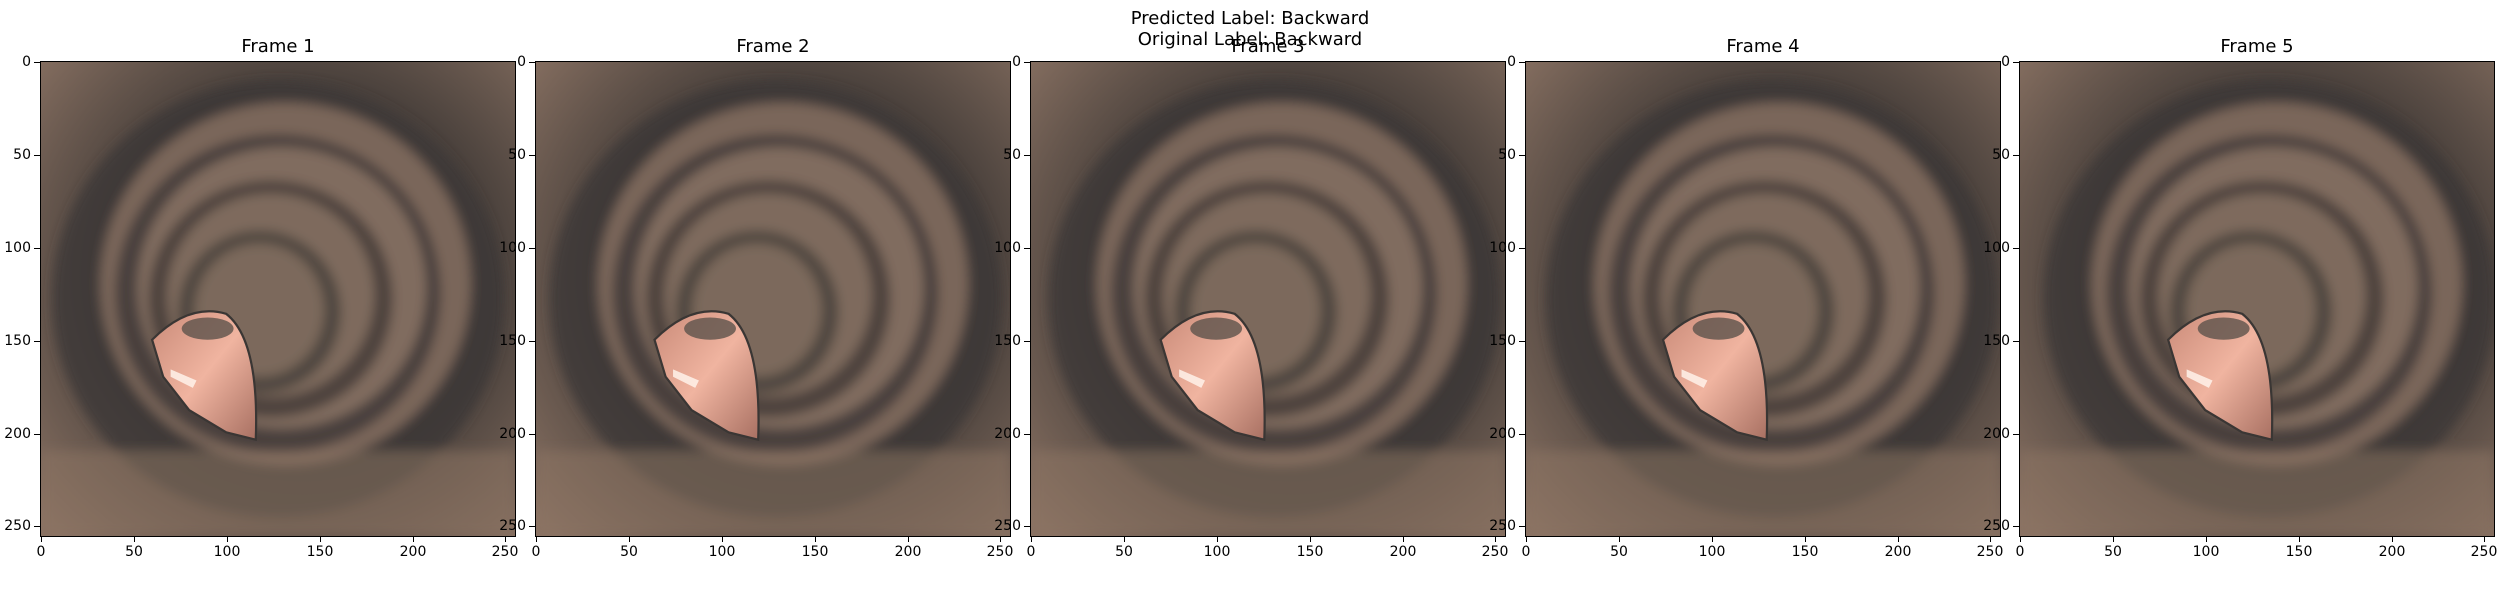  What do you see at coordinates (773, 46) in the screenshot?
I see `frame-title: Frame 2` at bounding box center [773, 46].